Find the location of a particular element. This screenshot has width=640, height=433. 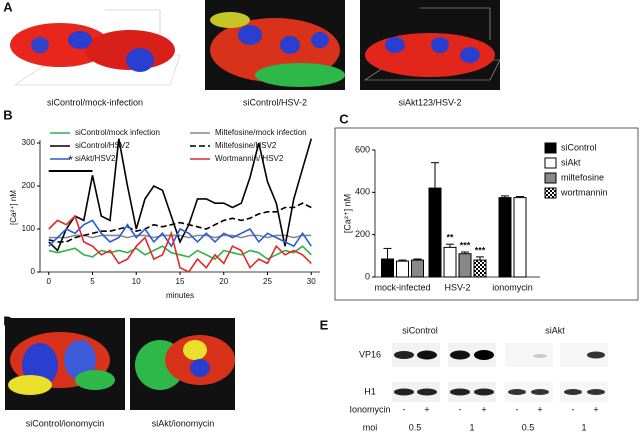

legend-label: siControl/HSV2 is located at coordinates (102, 145).